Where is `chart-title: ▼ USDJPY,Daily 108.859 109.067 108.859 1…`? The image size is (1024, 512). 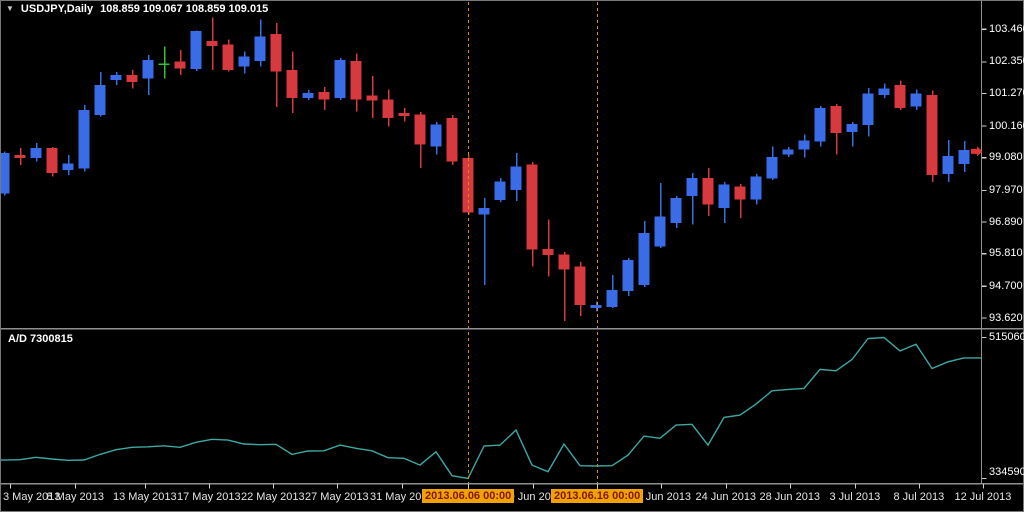 chart-title: ▼ USDJPY,Daily 108.859 109.067 108.859 1… is located at coordinates (137, 9).